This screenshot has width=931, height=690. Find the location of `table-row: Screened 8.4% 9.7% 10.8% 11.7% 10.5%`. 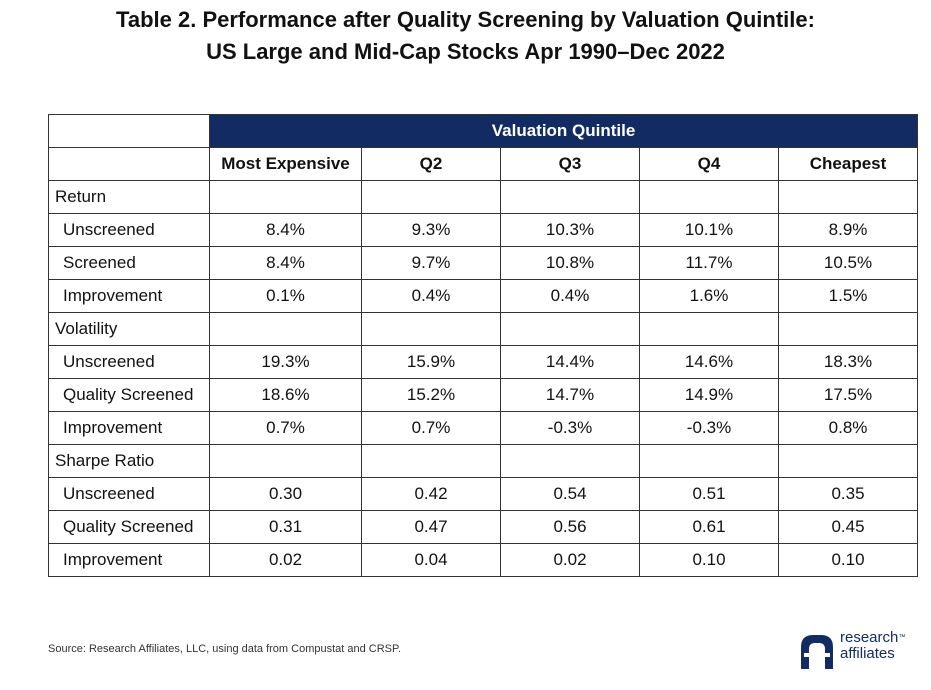

table-row: Screened 8.4% 9.7% 10.8% 11.7% 10.5% is located at coordinates (483, 263).